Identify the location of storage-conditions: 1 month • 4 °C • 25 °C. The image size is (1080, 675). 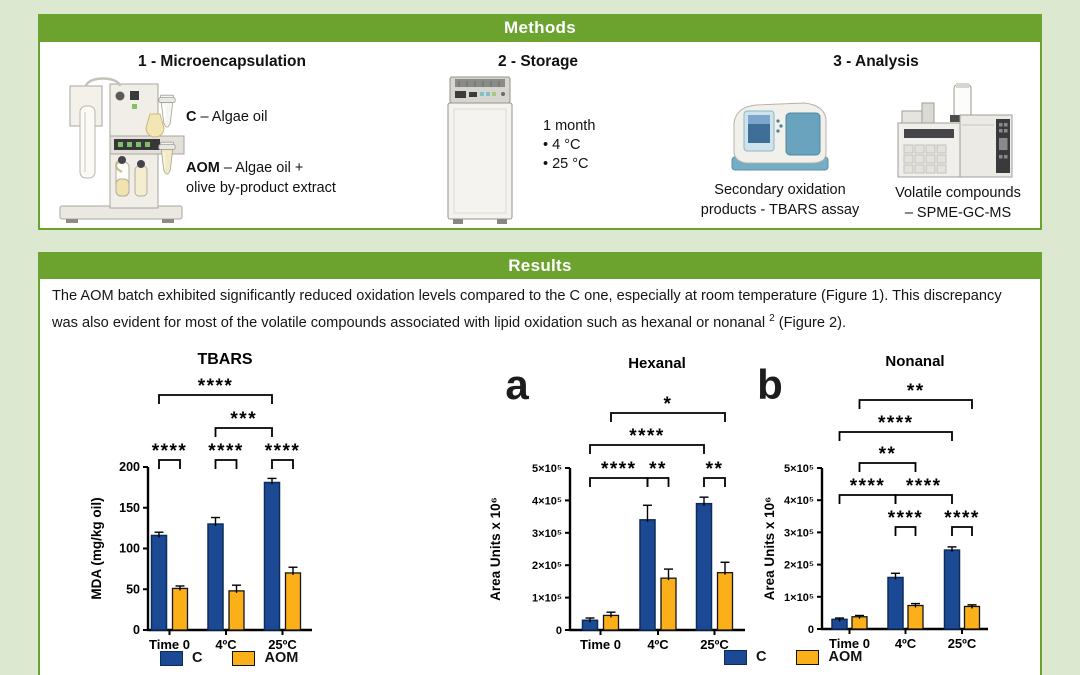
(569, 145).